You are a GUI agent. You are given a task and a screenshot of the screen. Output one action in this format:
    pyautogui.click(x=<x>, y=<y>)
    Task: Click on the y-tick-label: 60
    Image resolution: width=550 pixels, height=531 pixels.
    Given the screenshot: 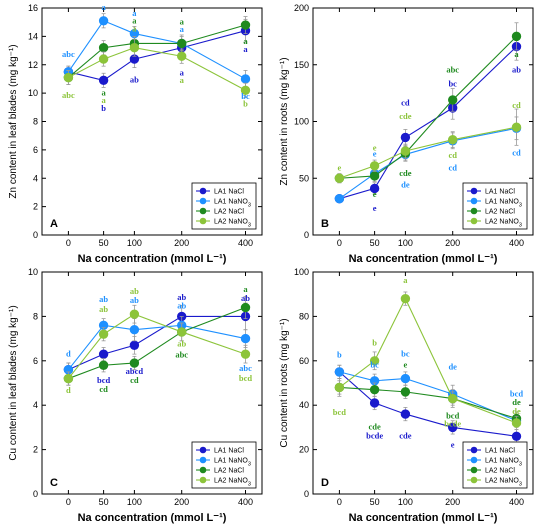 What is the action you would take?
    pyautogui.click(x=304, y=361)
    